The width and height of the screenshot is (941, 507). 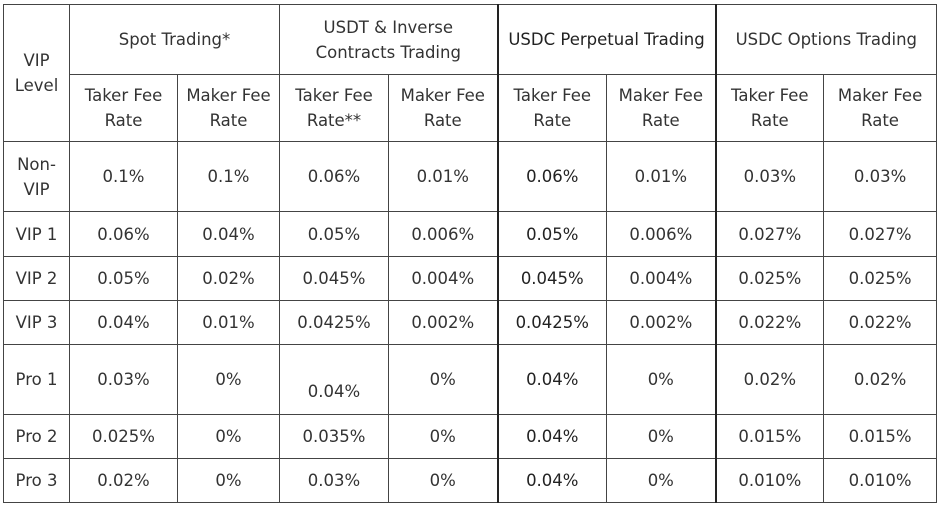 I want to click on group-header-spot: Spot Trading*, so click(x=174, y=39).